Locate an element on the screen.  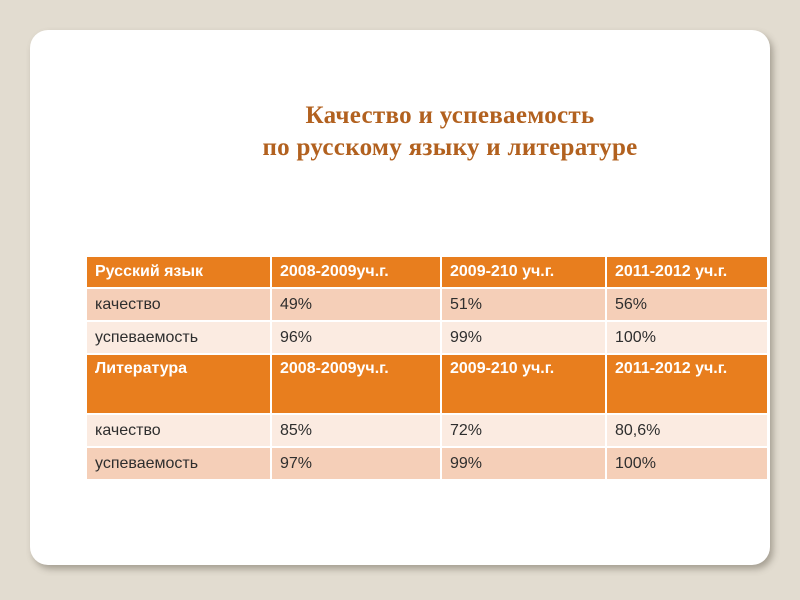
row-russian-performance: успеваемость 96% 99% 100% is located at coordinates (427, 337).